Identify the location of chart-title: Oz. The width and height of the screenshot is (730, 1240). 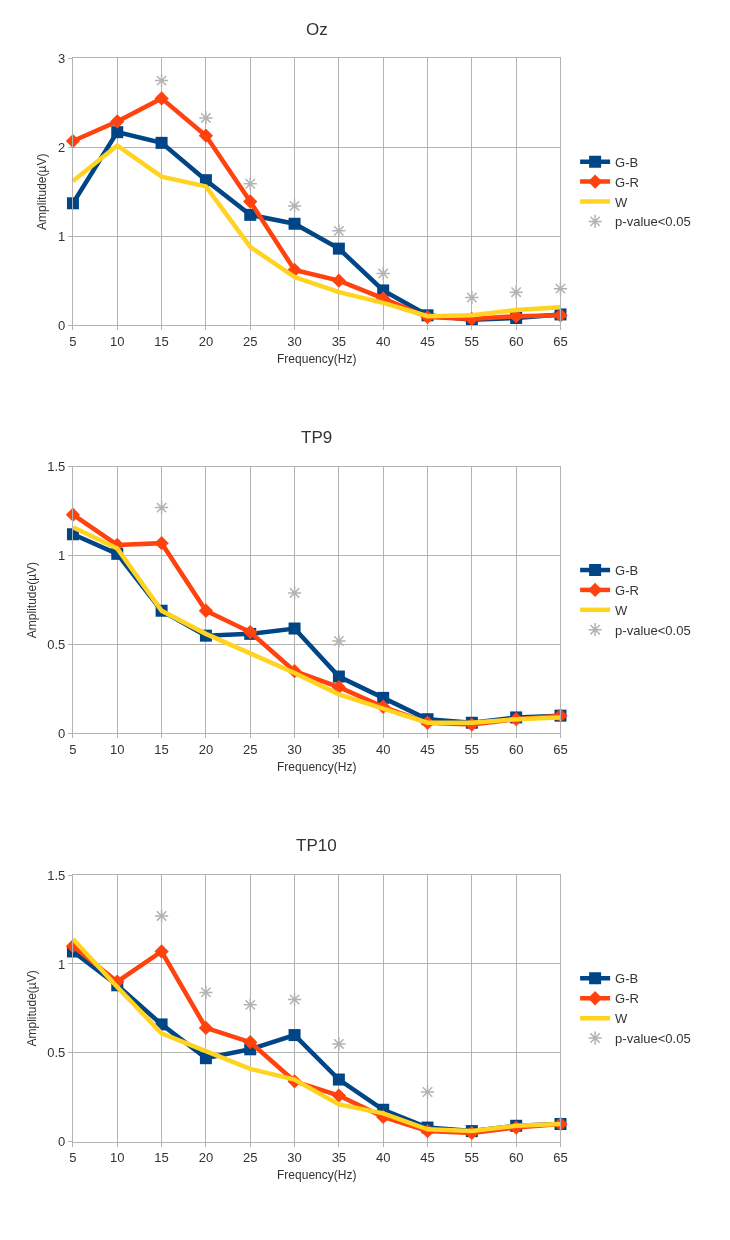
(317, 29).